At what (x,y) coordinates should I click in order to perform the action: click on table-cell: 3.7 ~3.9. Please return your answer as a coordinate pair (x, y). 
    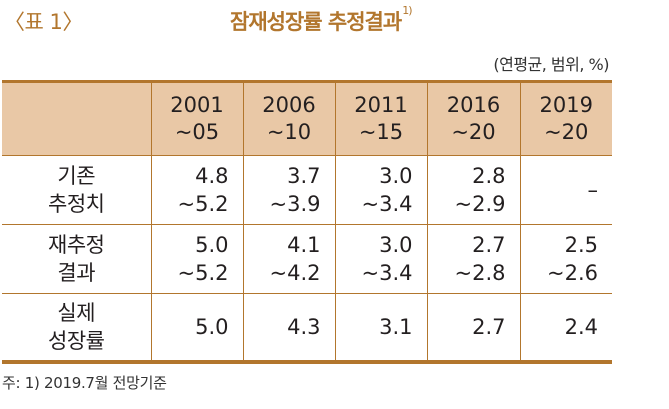
    Looking at the image, I should click on (288, 190).